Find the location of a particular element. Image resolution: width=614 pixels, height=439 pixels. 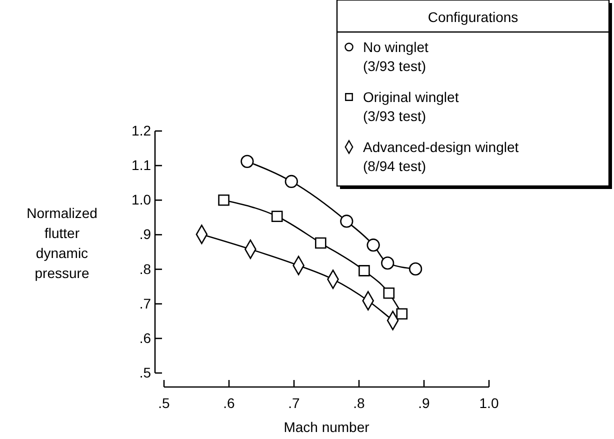

x-tick-label: 1.0 is located at coordinates (489, 403).